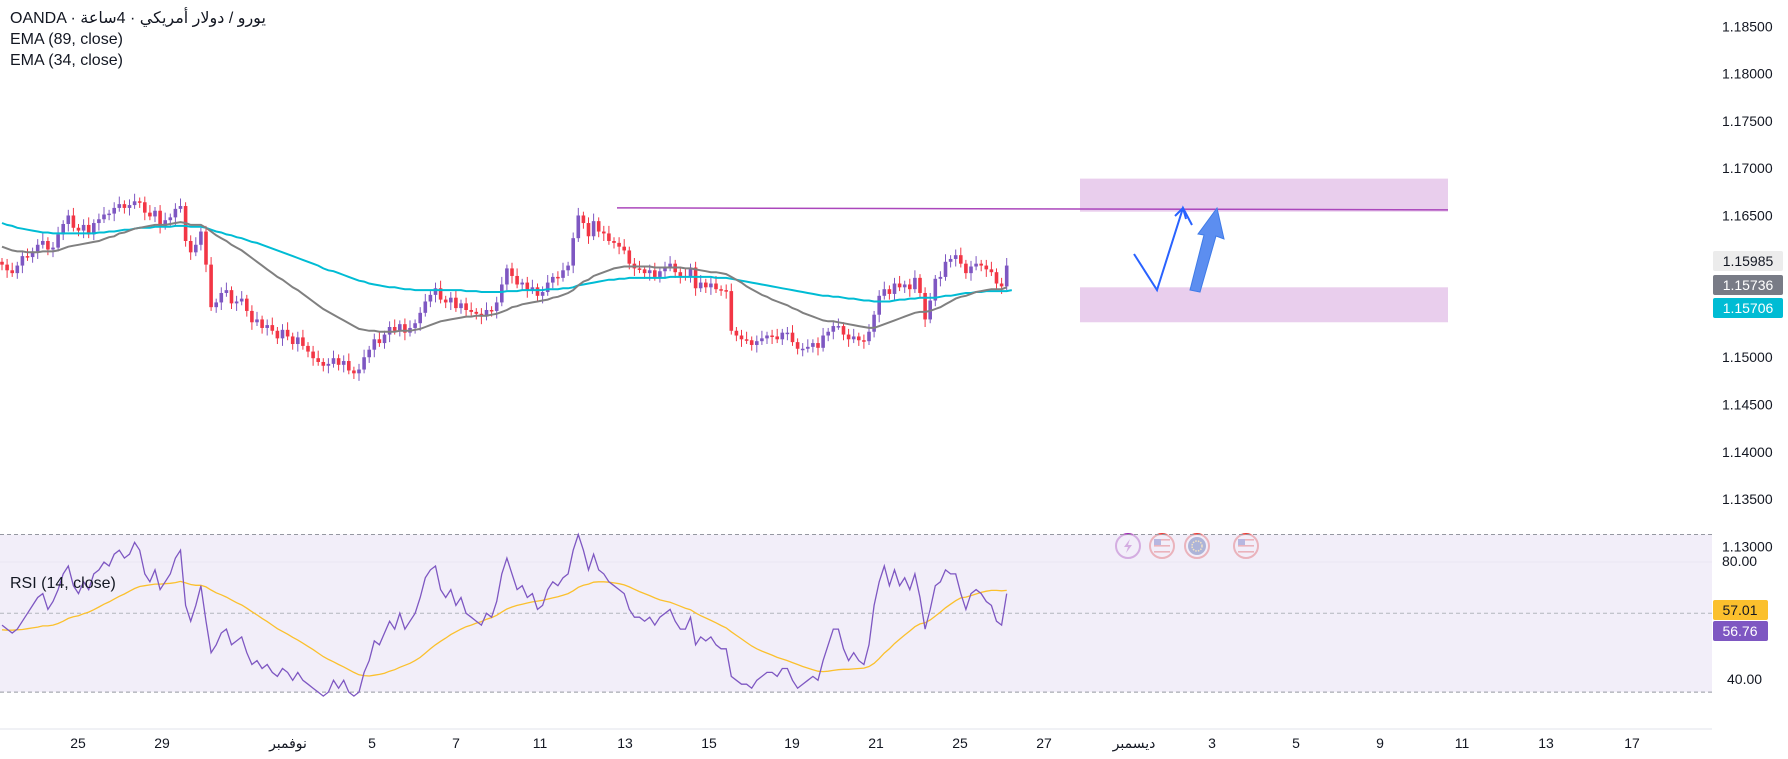  I want to click on price-tick-label: 1.14000, so click(1747, 452).